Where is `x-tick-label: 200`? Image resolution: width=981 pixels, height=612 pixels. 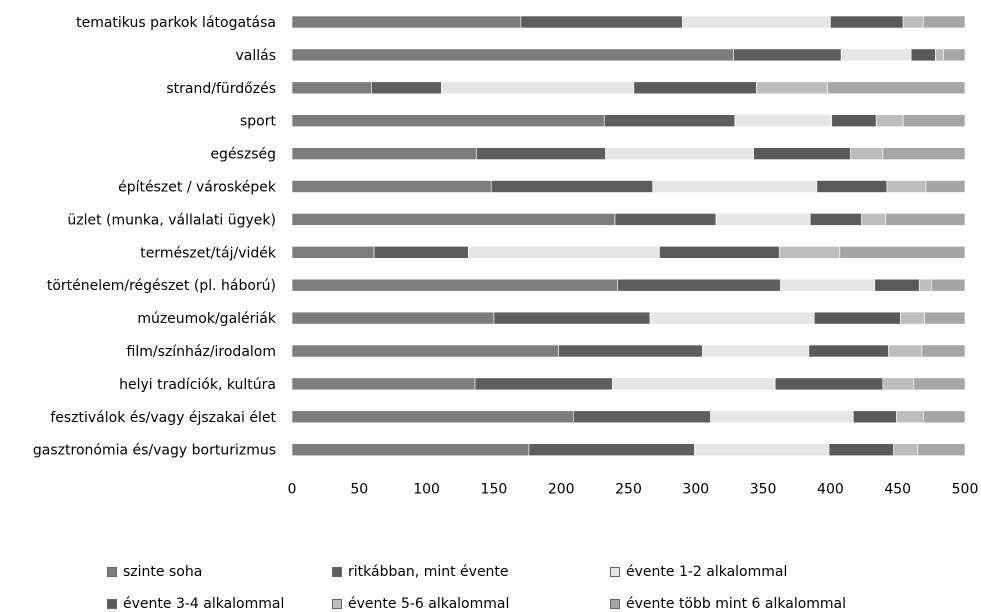
x-tick-label: 200 is located at coordinates (561, 490).